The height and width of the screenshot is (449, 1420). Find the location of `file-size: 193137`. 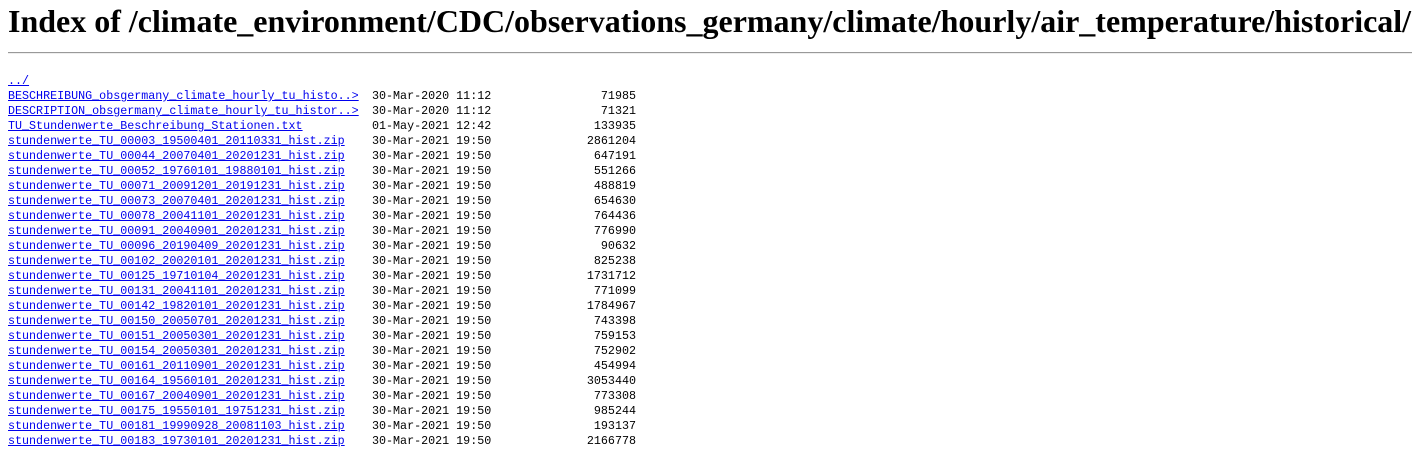

file-size: 193137 is located at coordinates (614, 426).